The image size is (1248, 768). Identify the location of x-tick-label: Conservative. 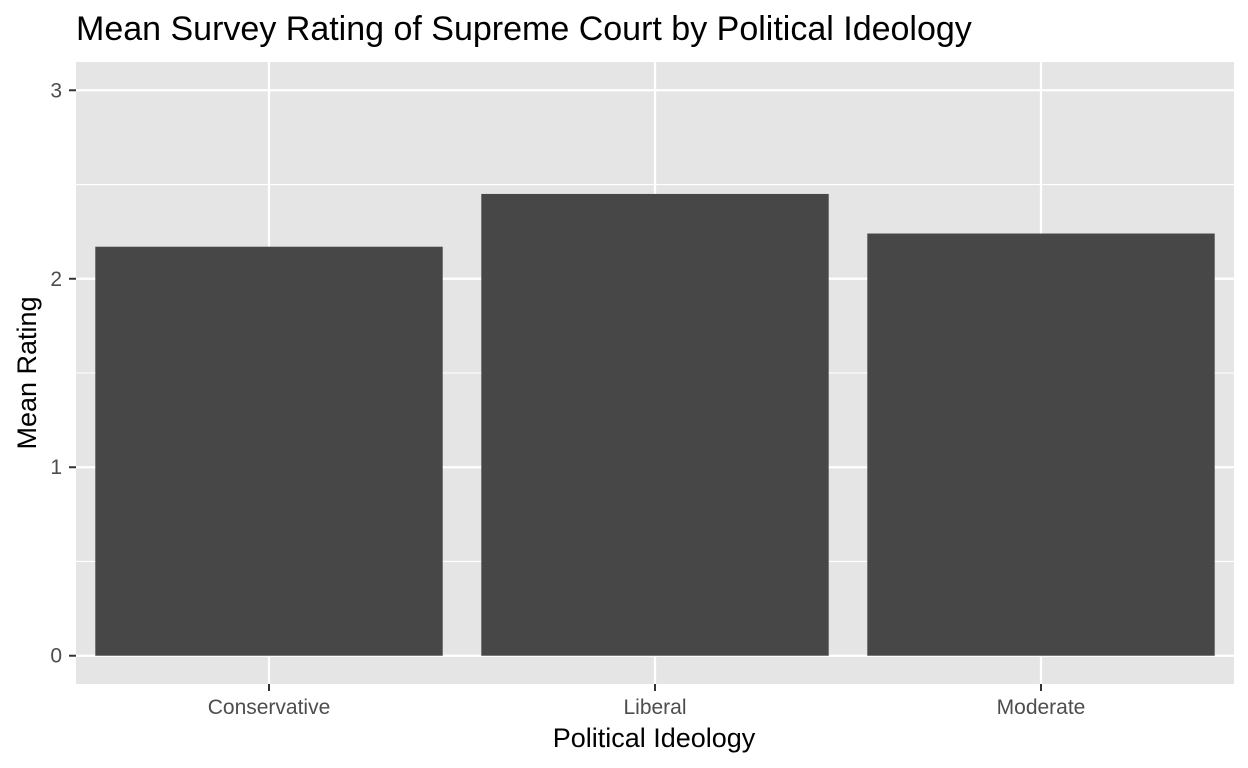
(269, 707).